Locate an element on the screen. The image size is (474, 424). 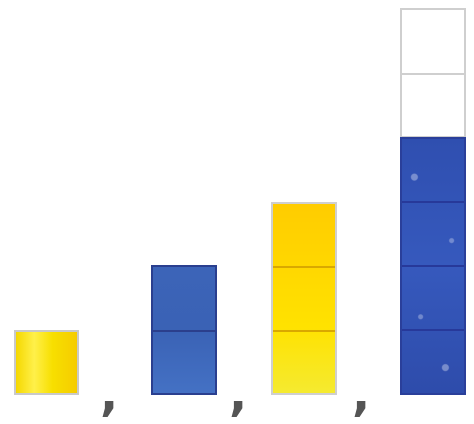
stack-2-blue-cubes is located at coordinates (184, 330).